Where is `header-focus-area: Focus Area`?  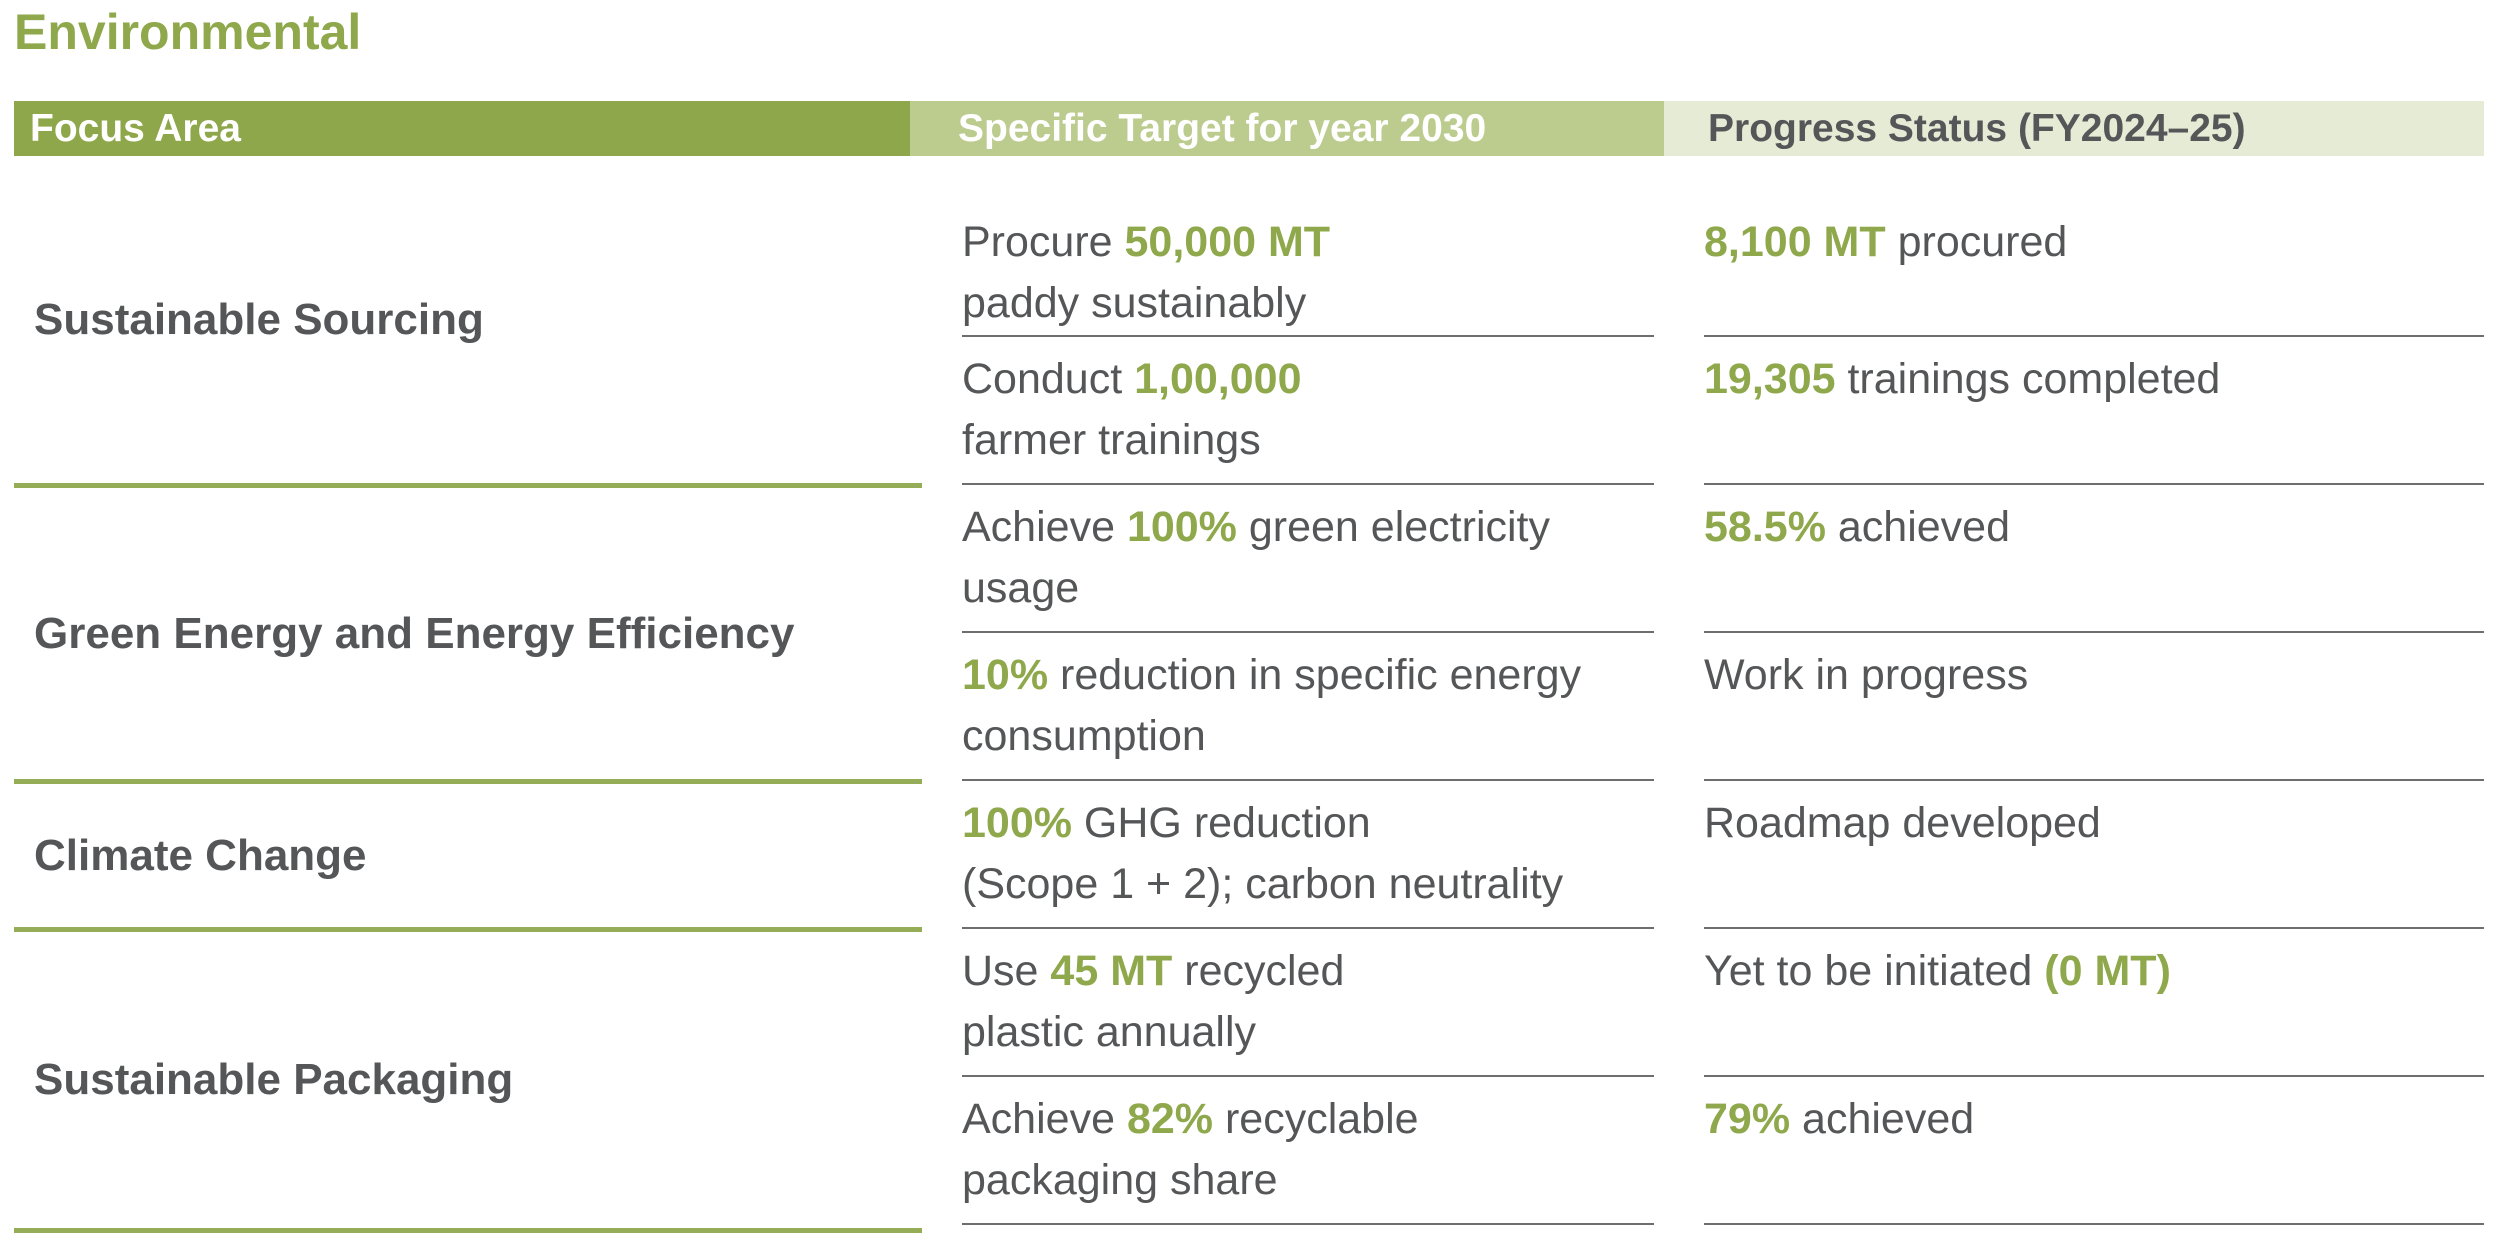 header-focus-area: Focus Area is located at coordinates (462, 128).